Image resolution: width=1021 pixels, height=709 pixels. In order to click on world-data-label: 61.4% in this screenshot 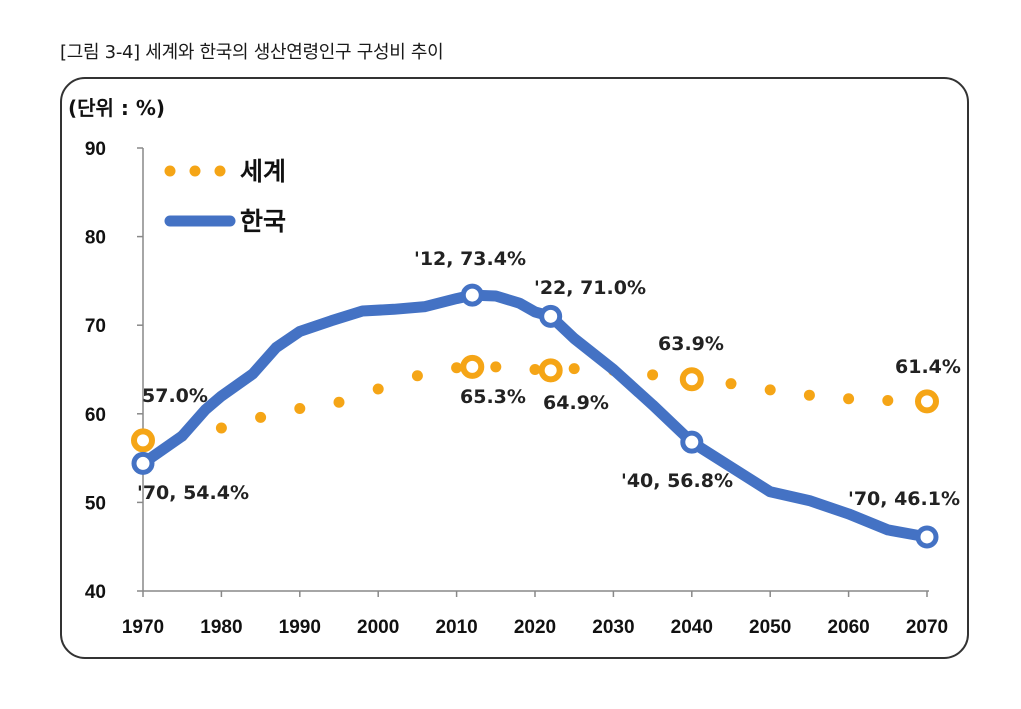, I will do `click(928, 367)`.